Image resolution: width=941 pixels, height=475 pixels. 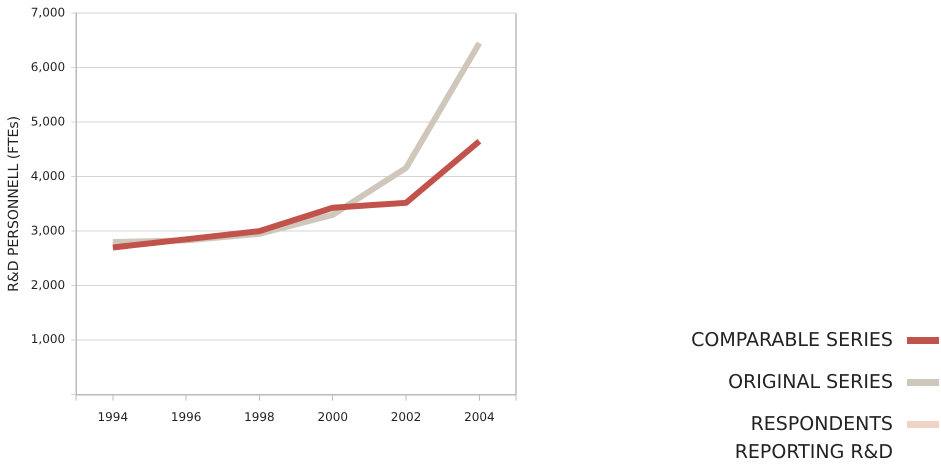 I want to click on x-tick-label: 2000, so click(x=332, y=417).